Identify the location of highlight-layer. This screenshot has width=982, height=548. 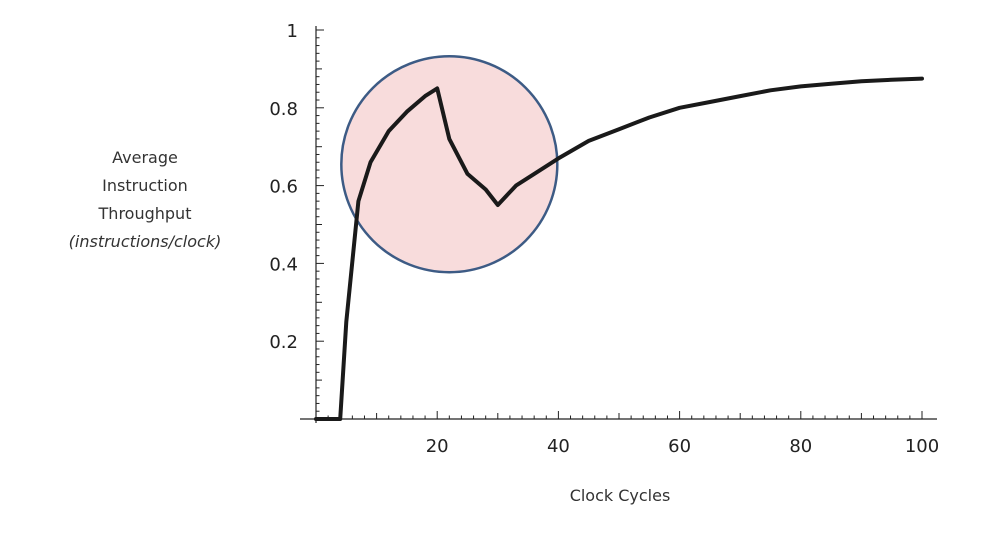
(449, 164).